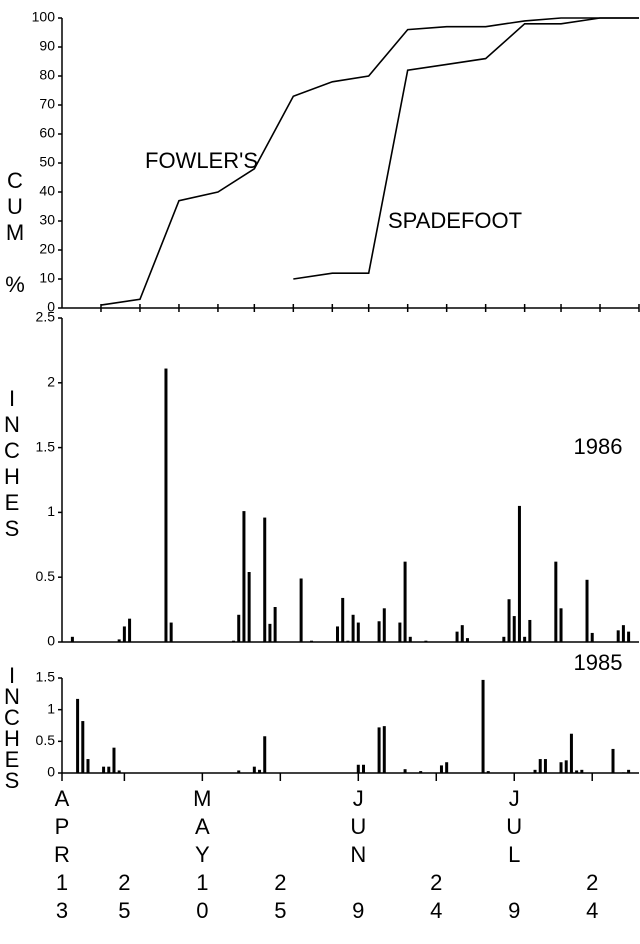  Describe the element at coordinates (47, 191) in the screenshot. I see `y-tick-label: 40` at that location.